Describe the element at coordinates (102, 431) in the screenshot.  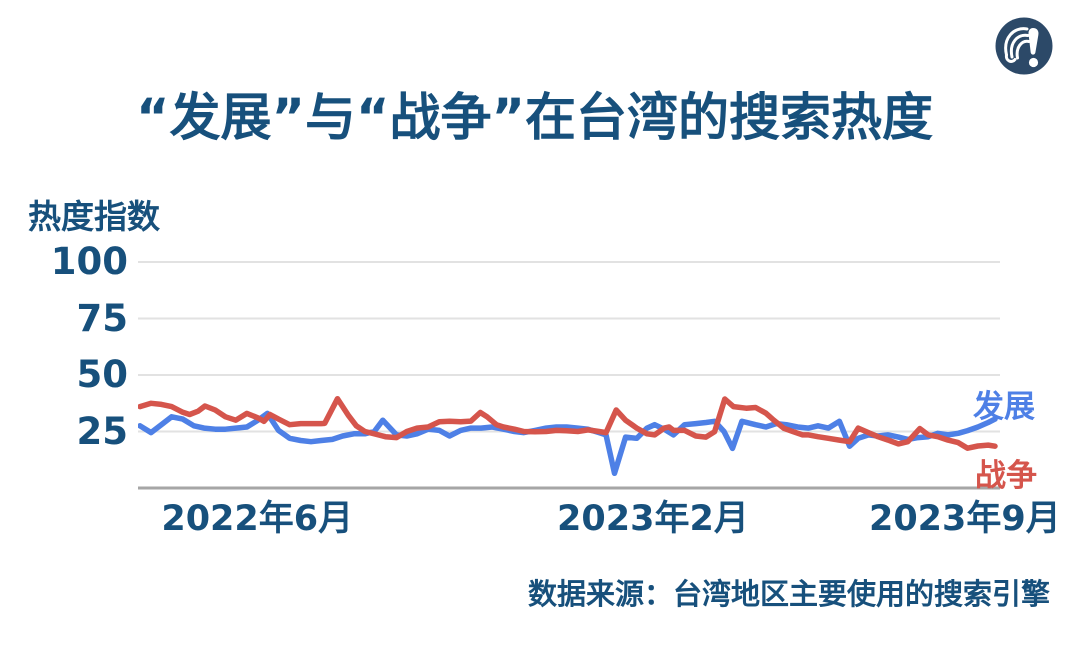
I see `y-tick-label: 25` at that location.